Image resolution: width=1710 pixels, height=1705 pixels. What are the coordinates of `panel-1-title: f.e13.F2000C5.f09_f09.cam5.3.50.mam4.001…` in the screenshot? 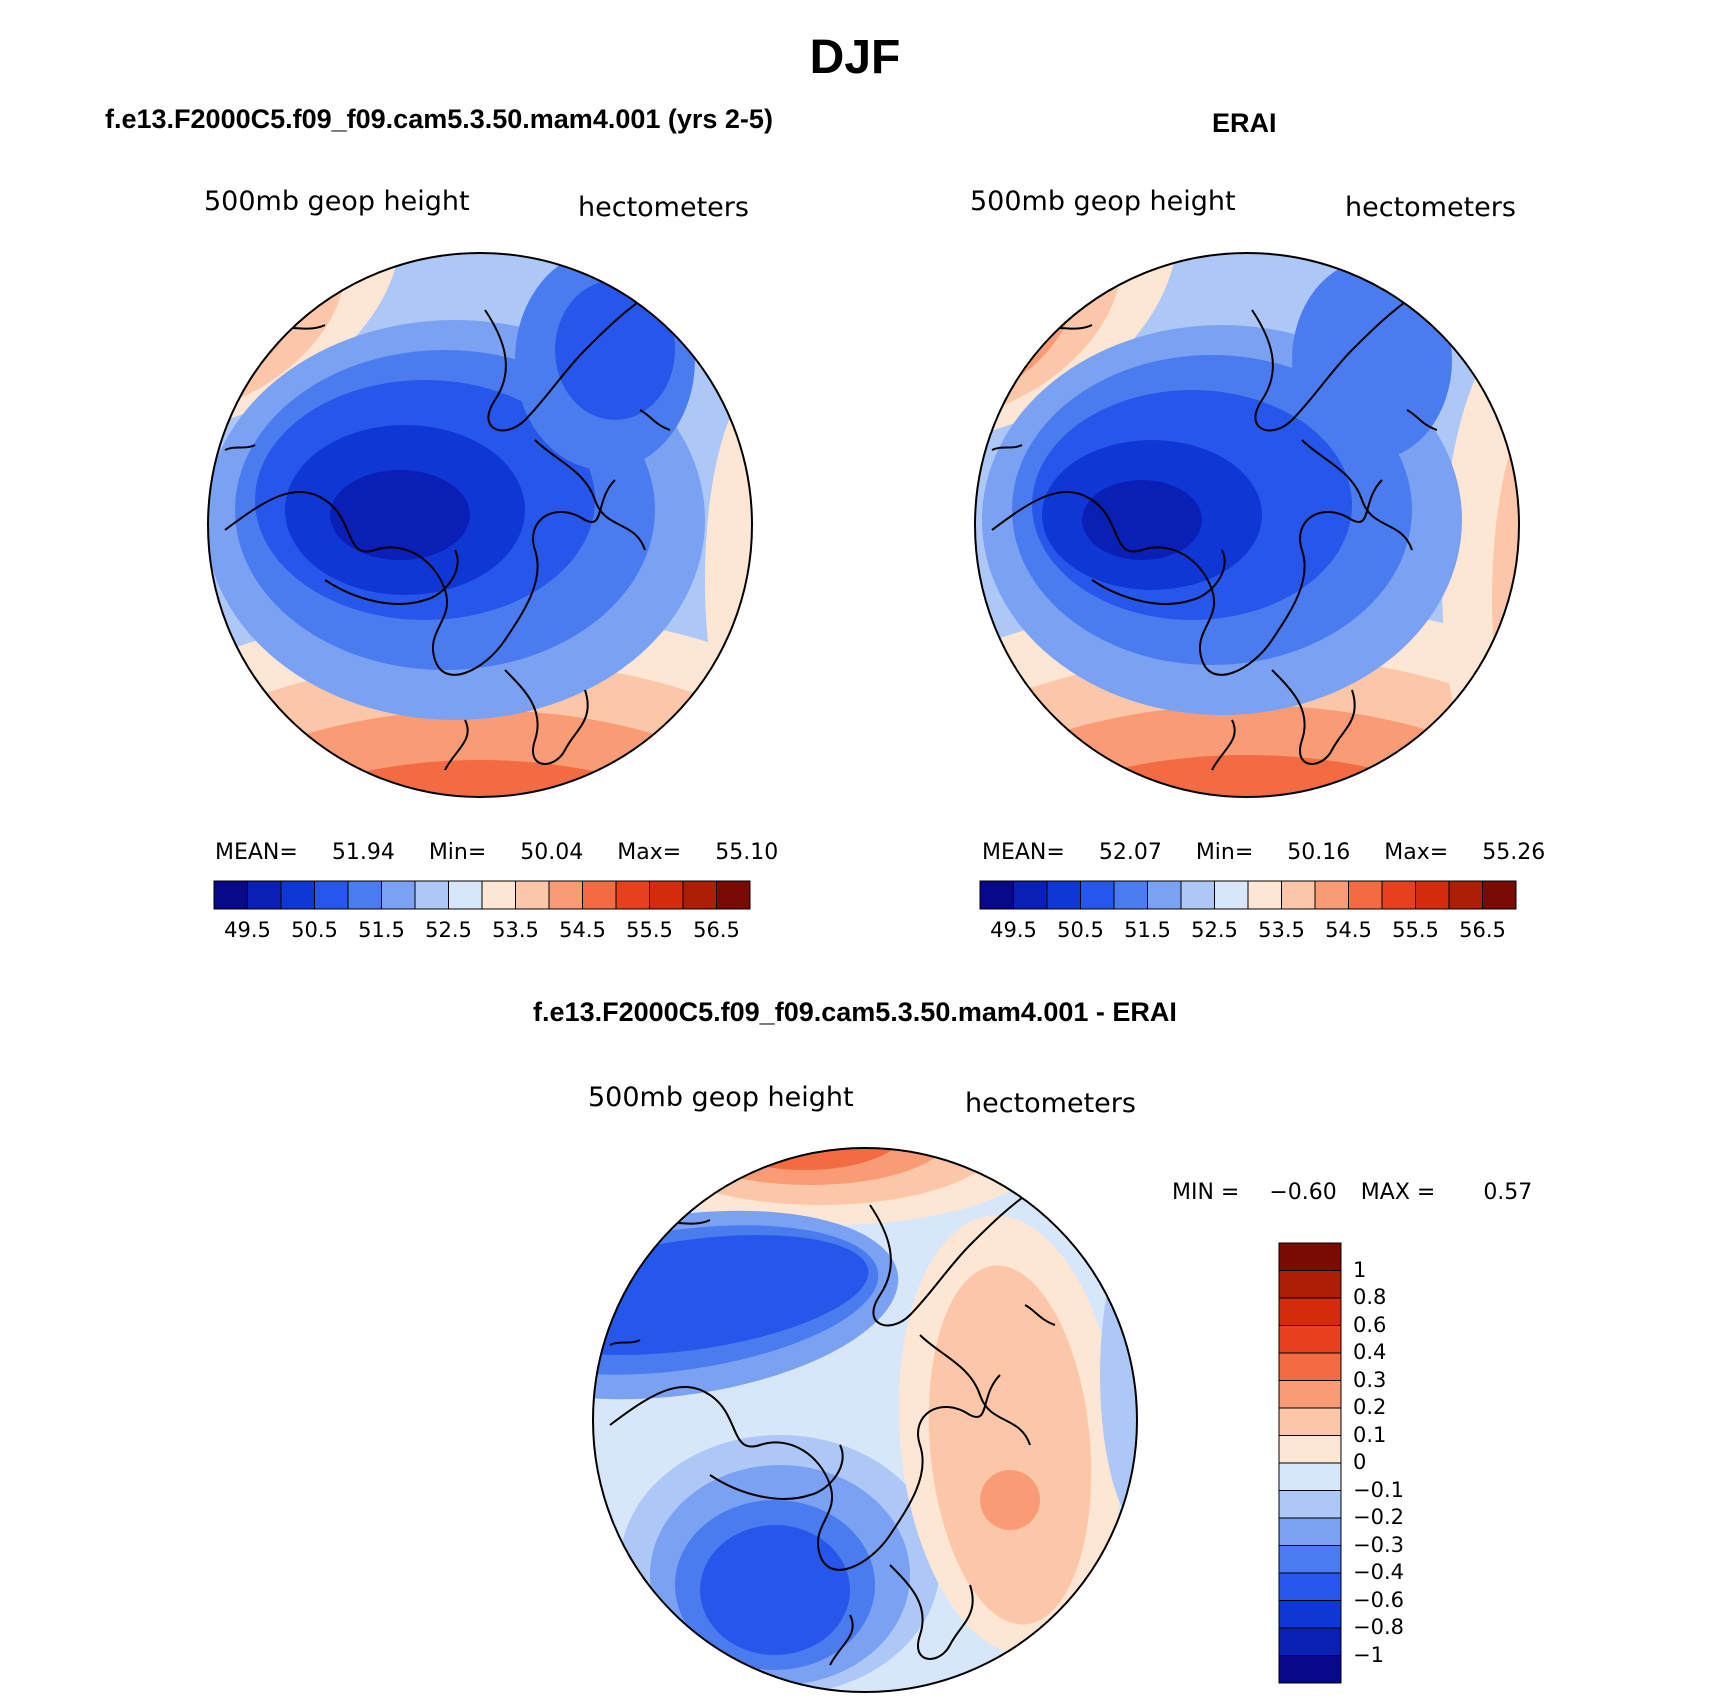 It's located at (439, 119).